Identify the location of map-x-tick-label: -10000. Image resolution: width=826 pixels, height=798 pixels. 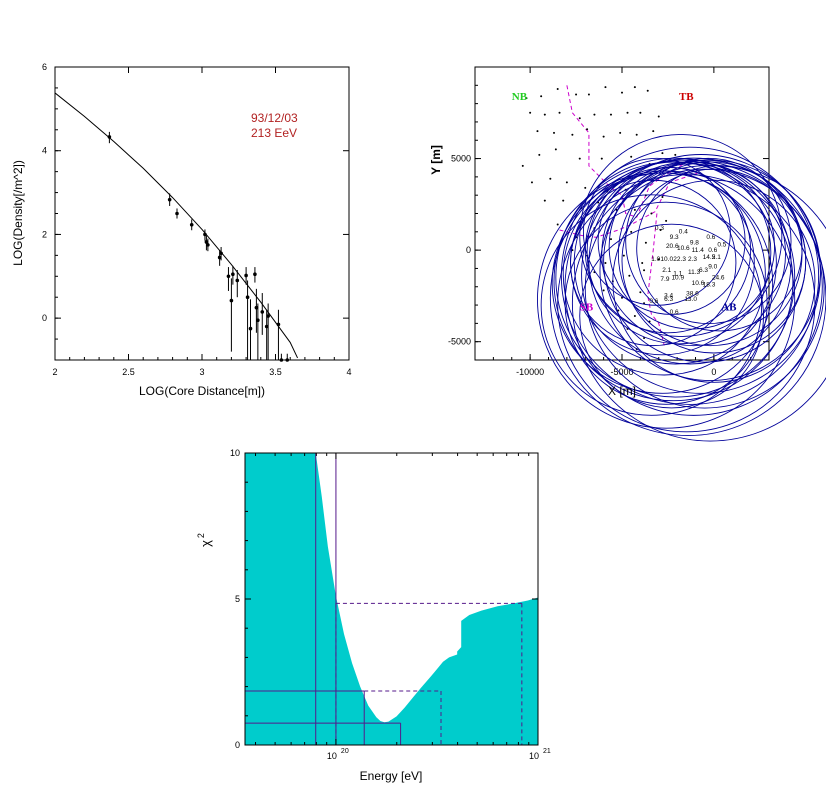
(530, 372).